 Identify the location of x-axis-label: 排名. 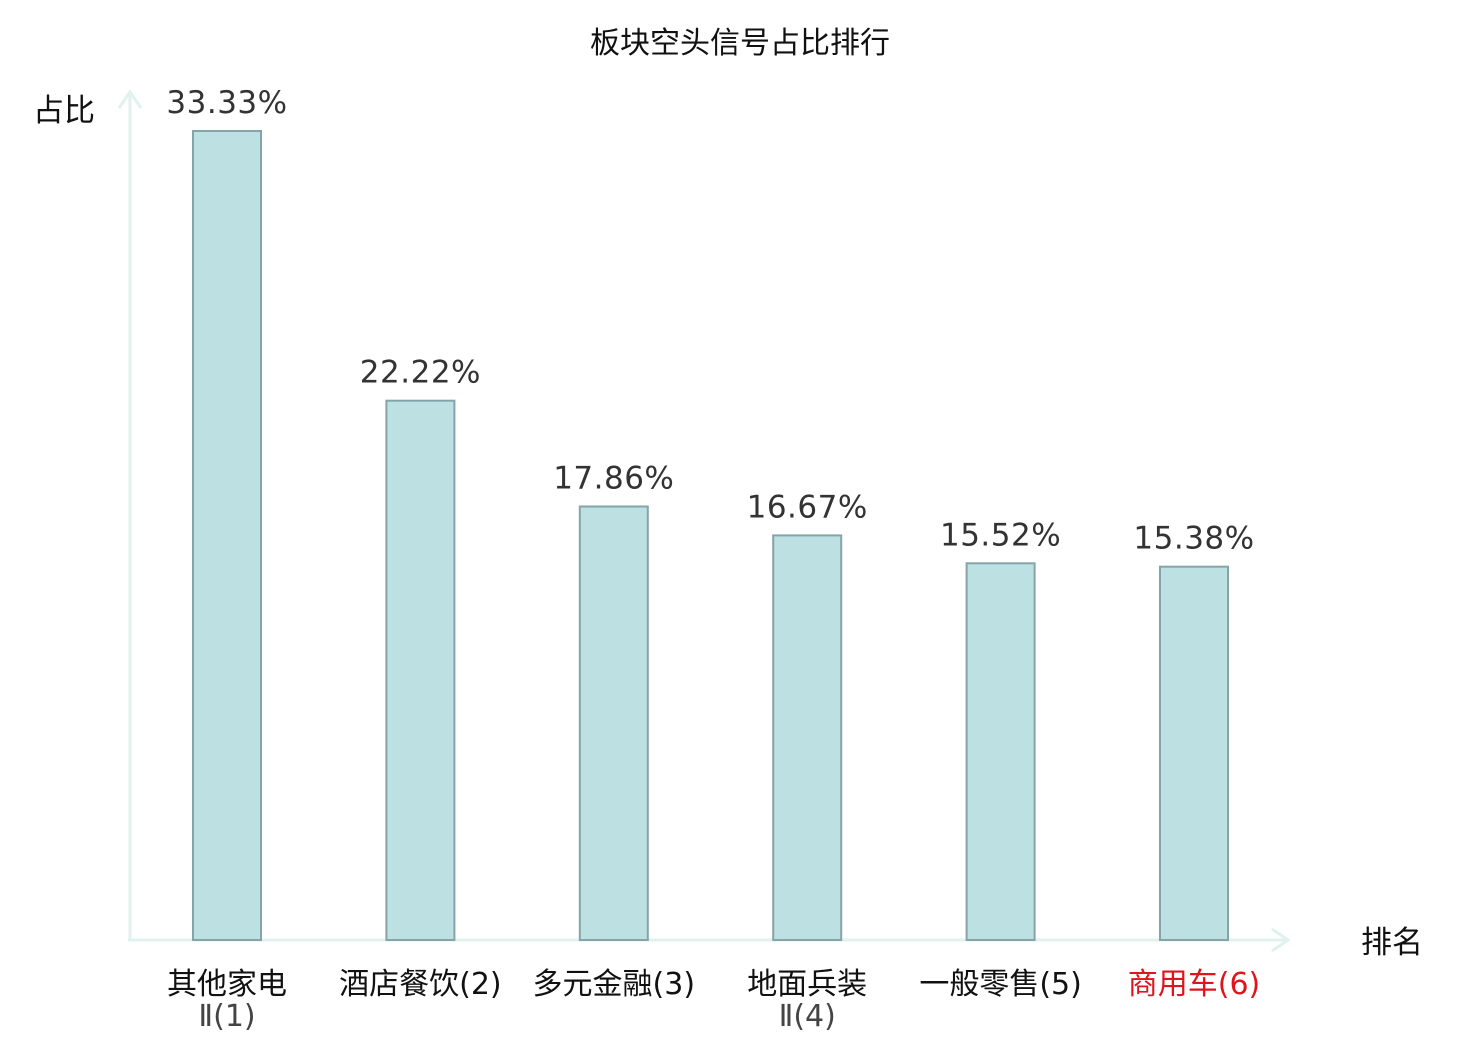
(1392, 943).